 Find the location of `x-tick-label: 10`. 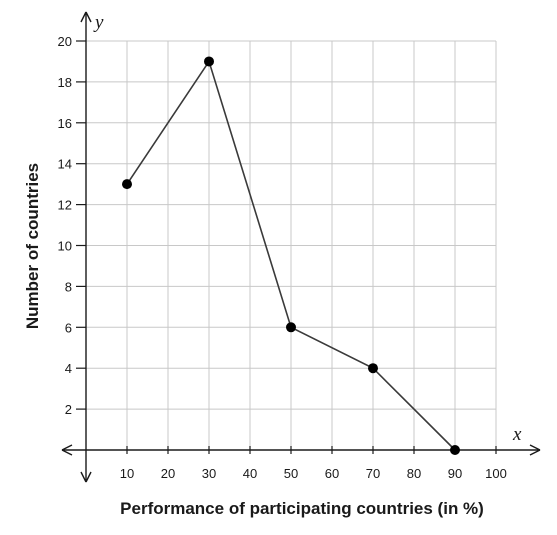

x-tick-label: 10 is located at coordinates (127, 473).